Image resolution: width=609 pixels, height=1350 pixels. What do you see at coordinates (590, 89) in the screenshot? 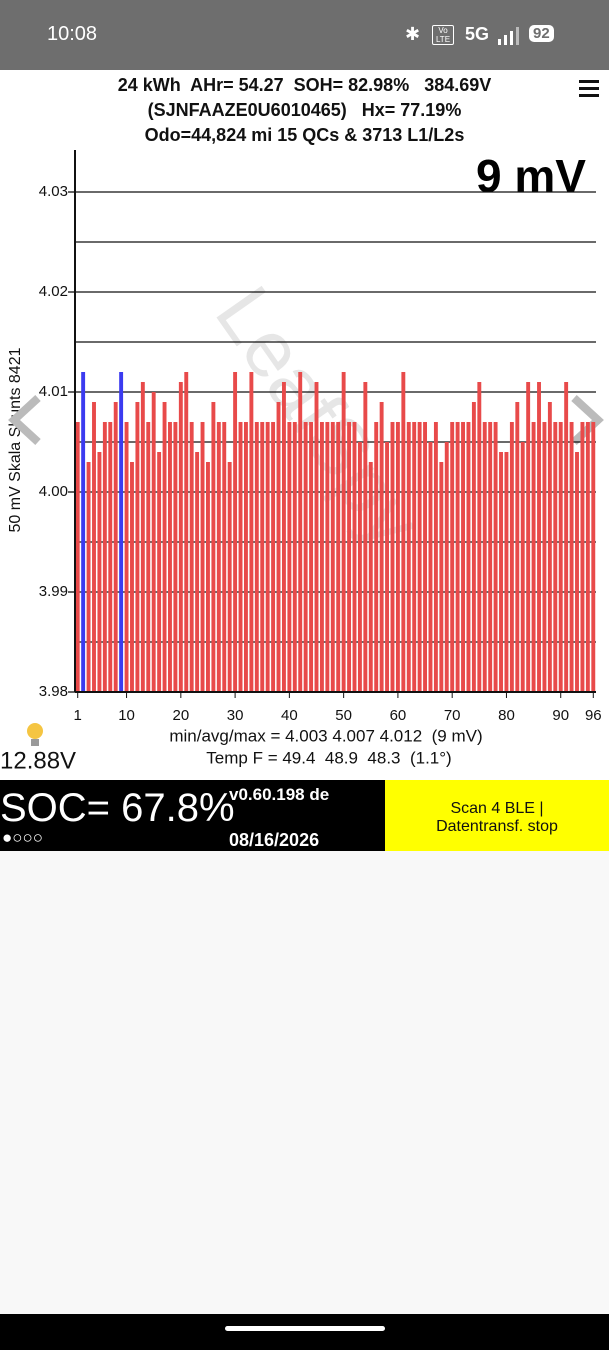
I see `menu-button` at bounding box center [590, 89].